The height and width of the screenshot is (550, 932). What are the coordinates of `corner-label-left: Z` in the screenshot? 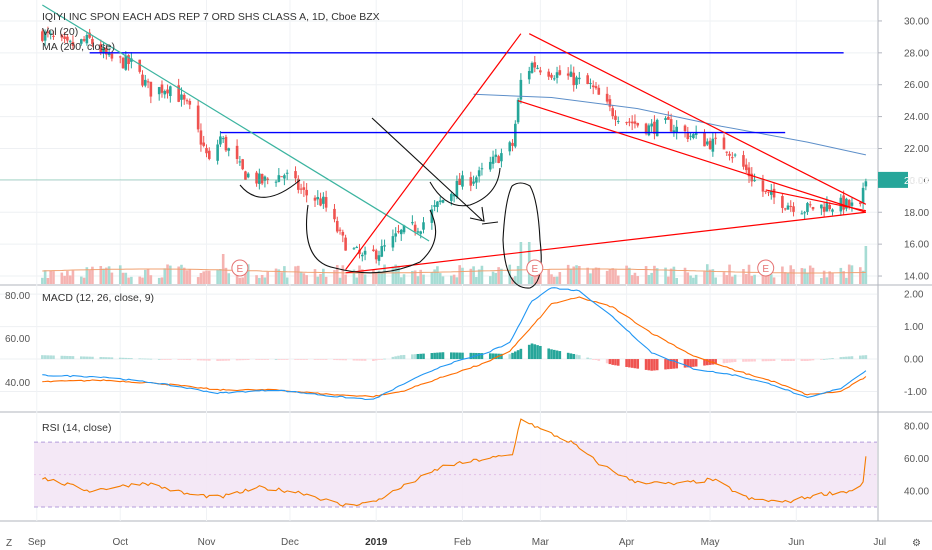 It's located at (9, 543).